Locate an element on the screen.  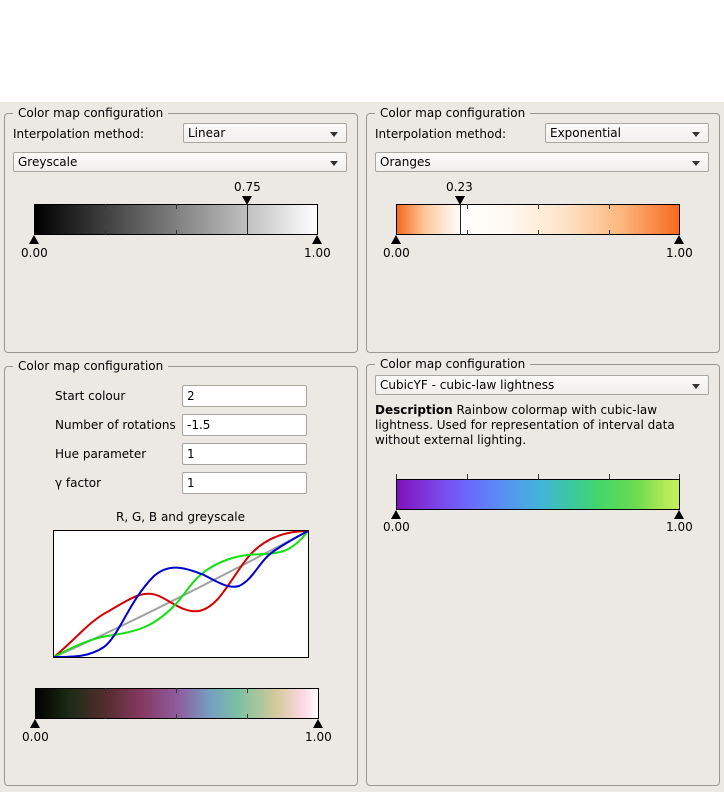
hue-label: Hue parameter is located at coordinates (101, 454).